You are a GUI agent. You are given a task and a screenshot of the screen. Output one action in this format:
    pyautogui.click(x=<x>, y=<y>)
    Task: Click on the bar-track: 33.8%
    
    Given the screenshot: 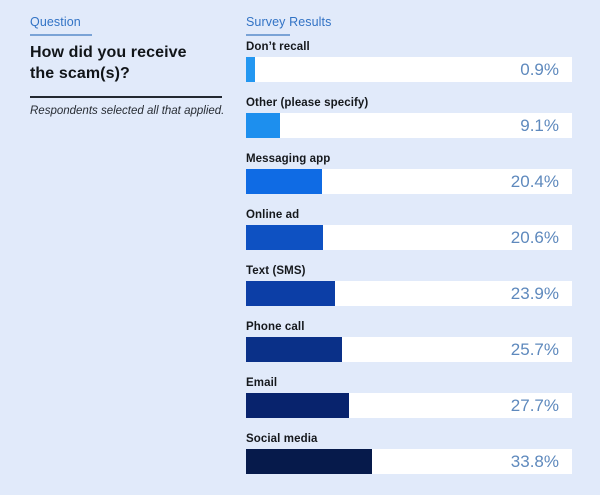 What is the action you would take?
    pyautogui.click(x=409, y=461)
    